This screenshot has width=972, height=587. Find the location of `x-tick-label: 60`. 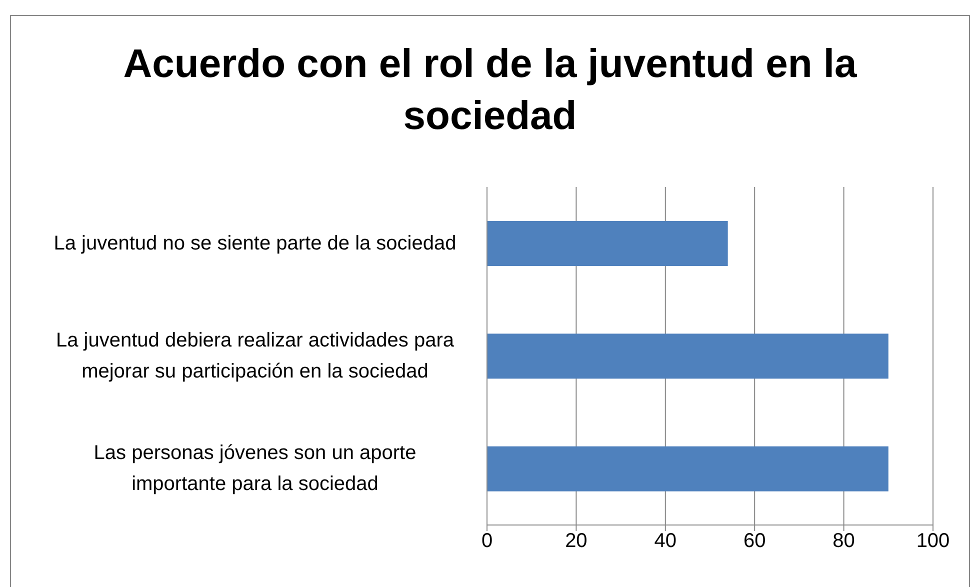

x-tick-label: 60 is located at coordinates (754, 541).